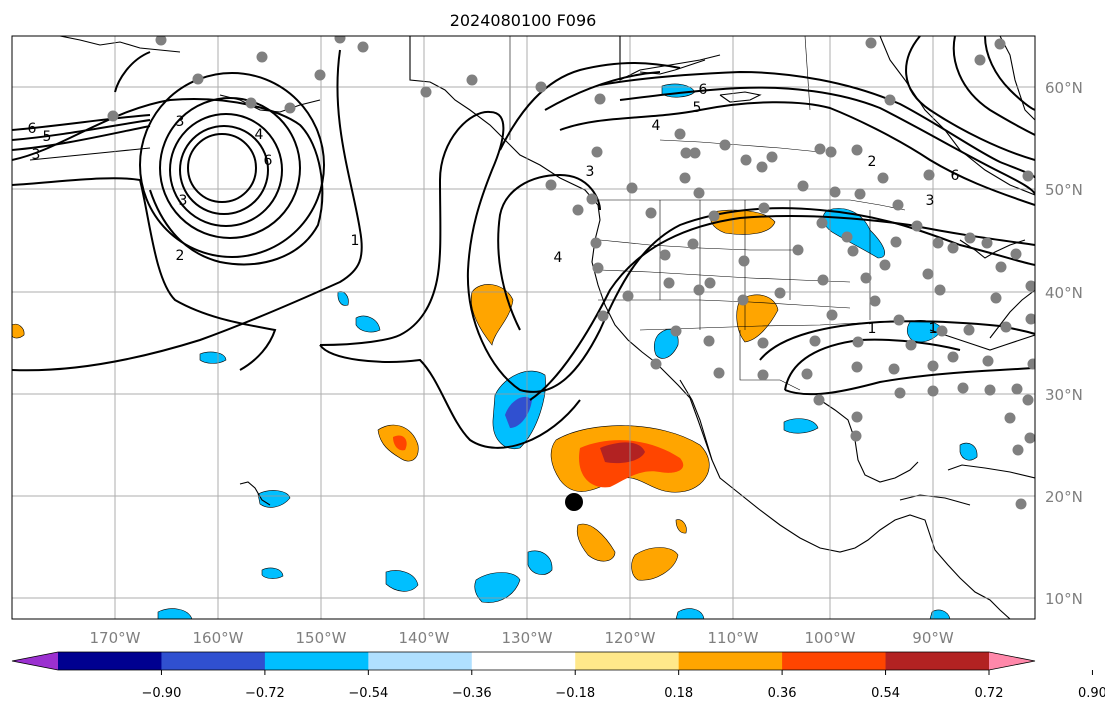 This screenshot has width=1105, height=712. I want to click on colorbar-tick-label: −0.72, so click(265, 693).